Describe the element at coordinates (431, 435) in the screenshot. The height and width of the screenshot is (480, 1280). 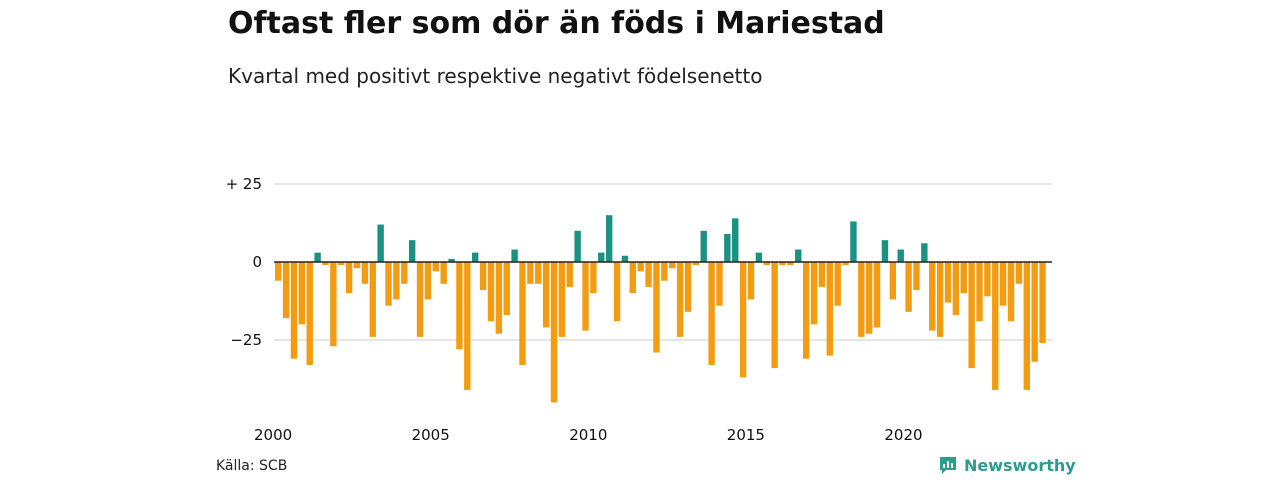
I see `x-tick-label: 2005` at that location.